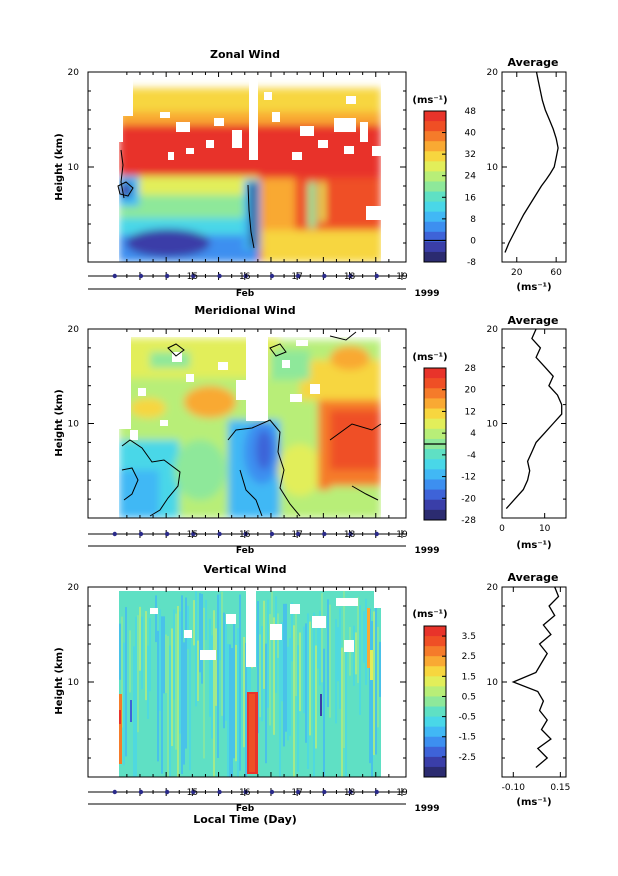 This screenshot has height=876, width=618. I want to click on panel-title: Zonal Wind, so click(245, 54).